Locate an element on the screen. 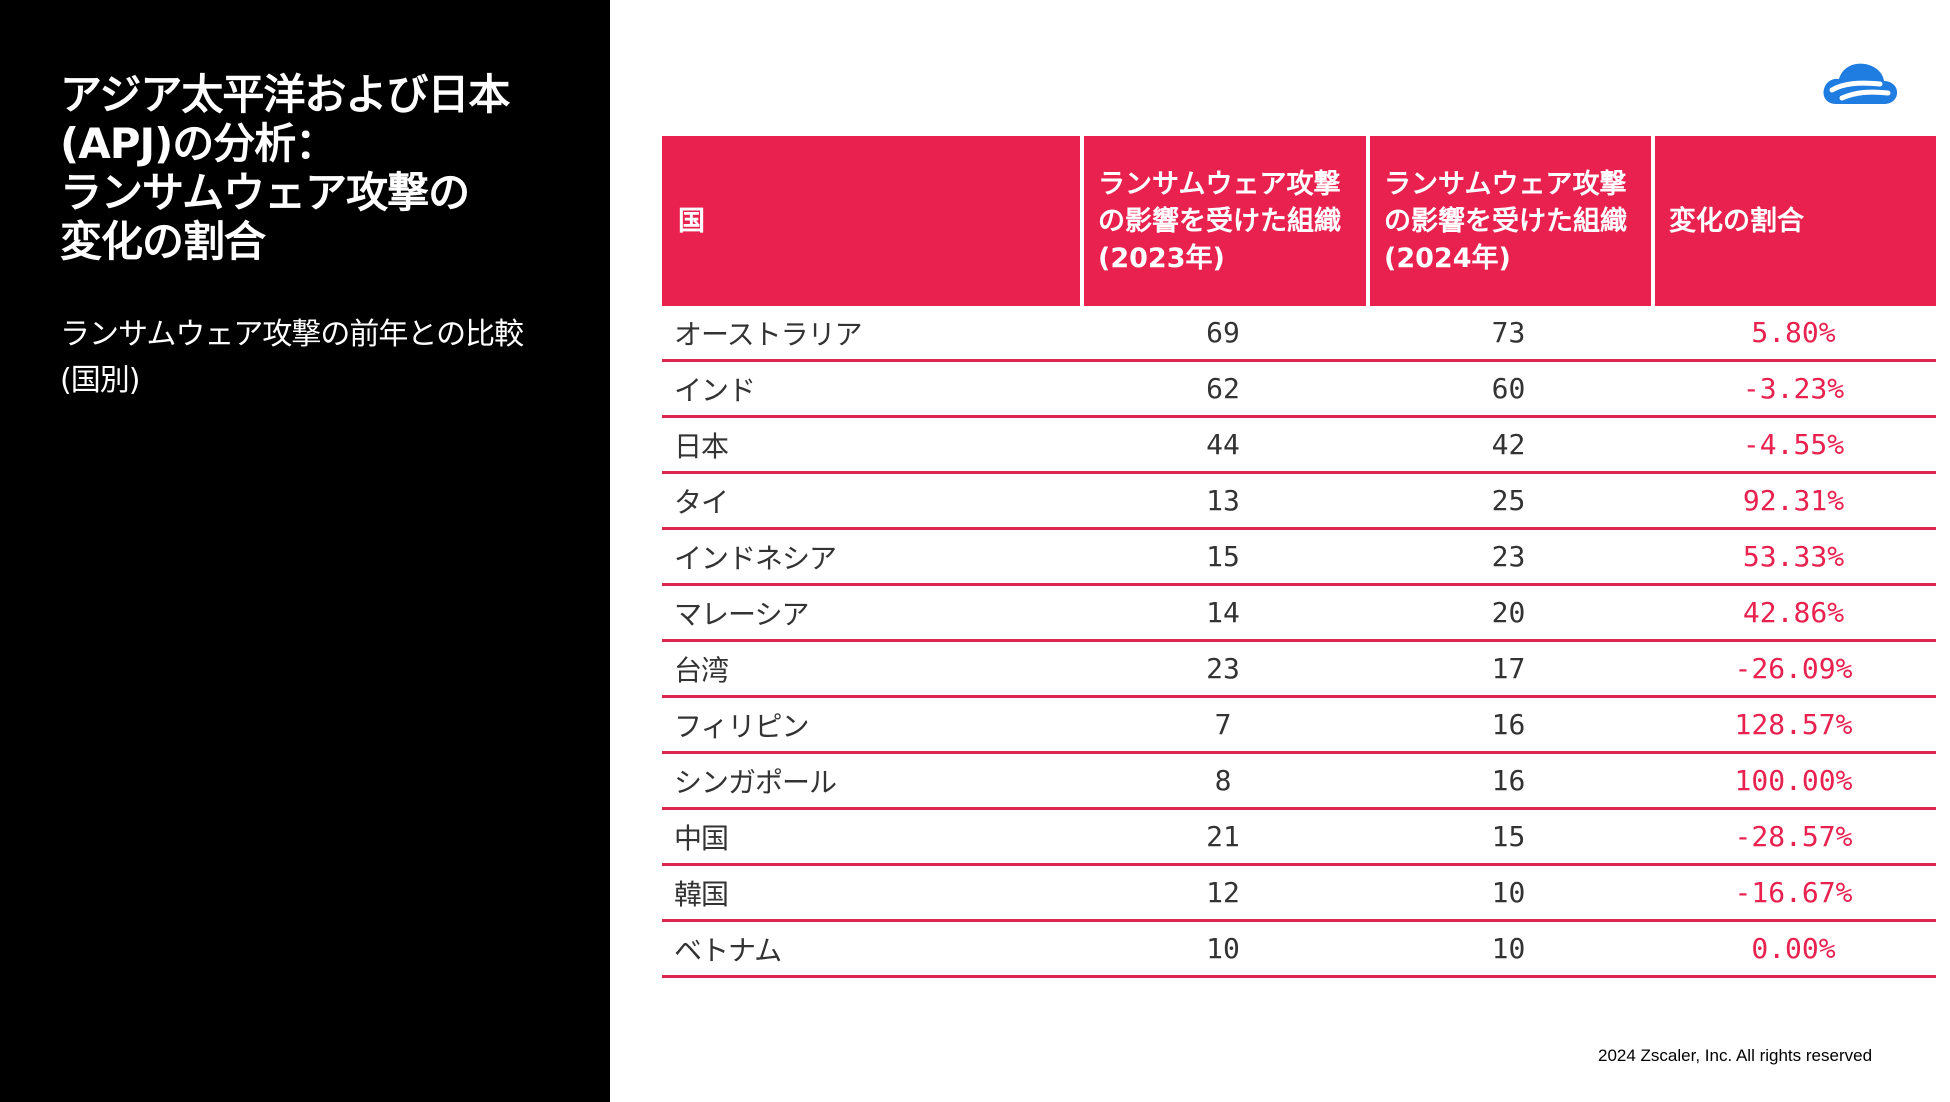 The height and width of the screenshot is (1102, 1950). table-row: ベトナム 10 10 0.00% is located at coordinates (1299, 950).